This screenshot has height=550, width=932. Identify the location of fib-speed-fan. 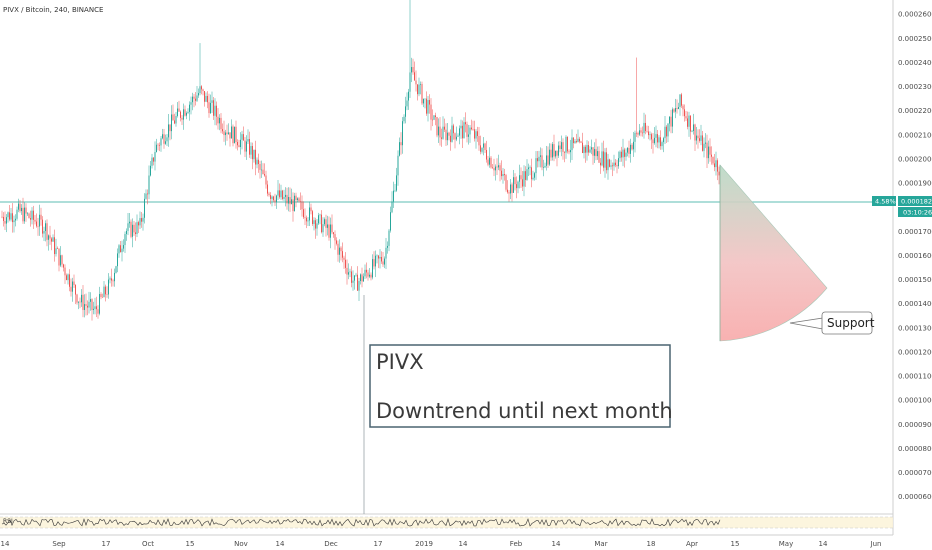
(773, 253).